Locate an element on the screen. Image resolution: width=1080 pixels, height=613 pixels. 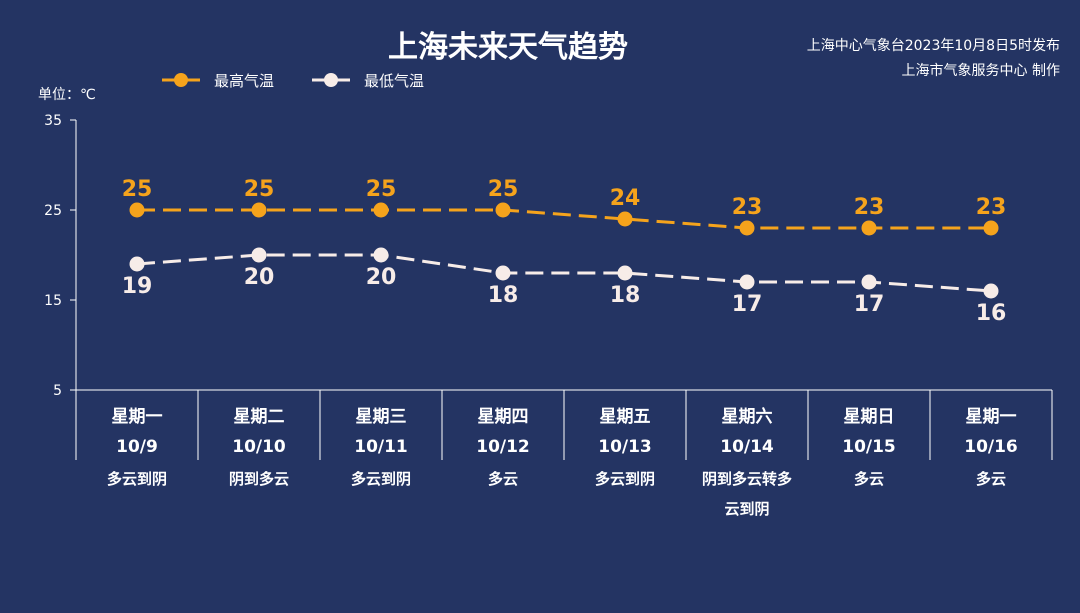
source-line-2: 上海市气象服务中心 制作 is located at coordinates (980, 71).